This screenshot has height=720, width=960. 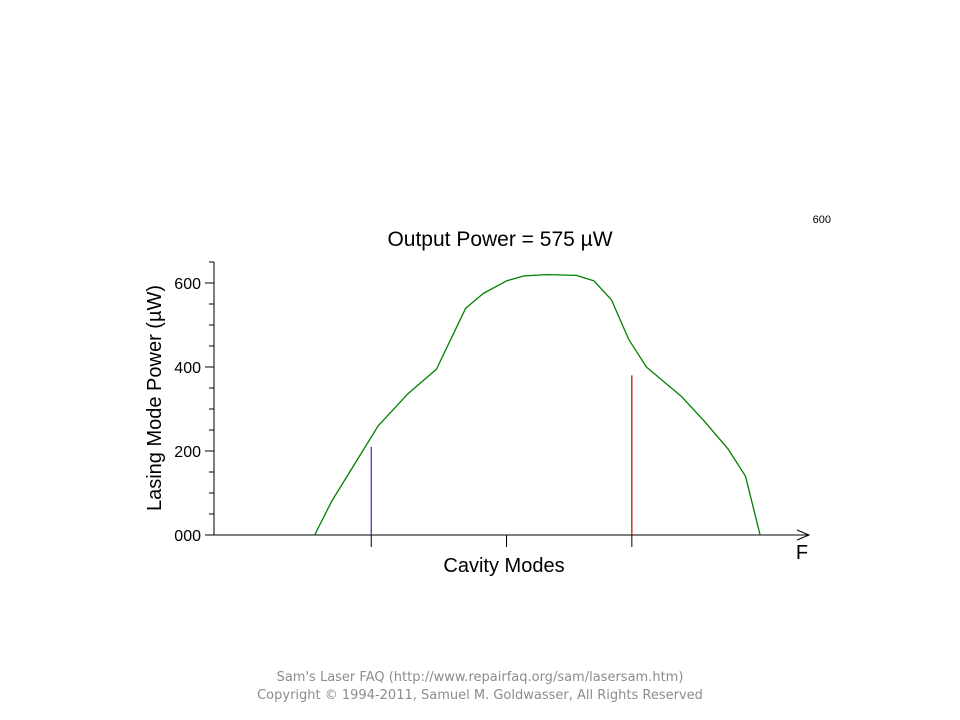 I want to click on x-axis-label: Cavity Modes, so click(x=503, y=566).